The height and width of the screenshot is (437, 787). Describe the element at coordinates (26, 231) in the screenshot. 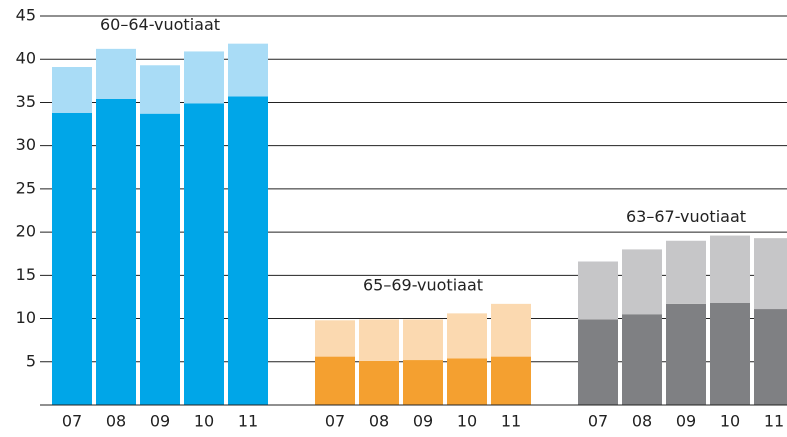

I see `y-tick-label: 20` at that location.